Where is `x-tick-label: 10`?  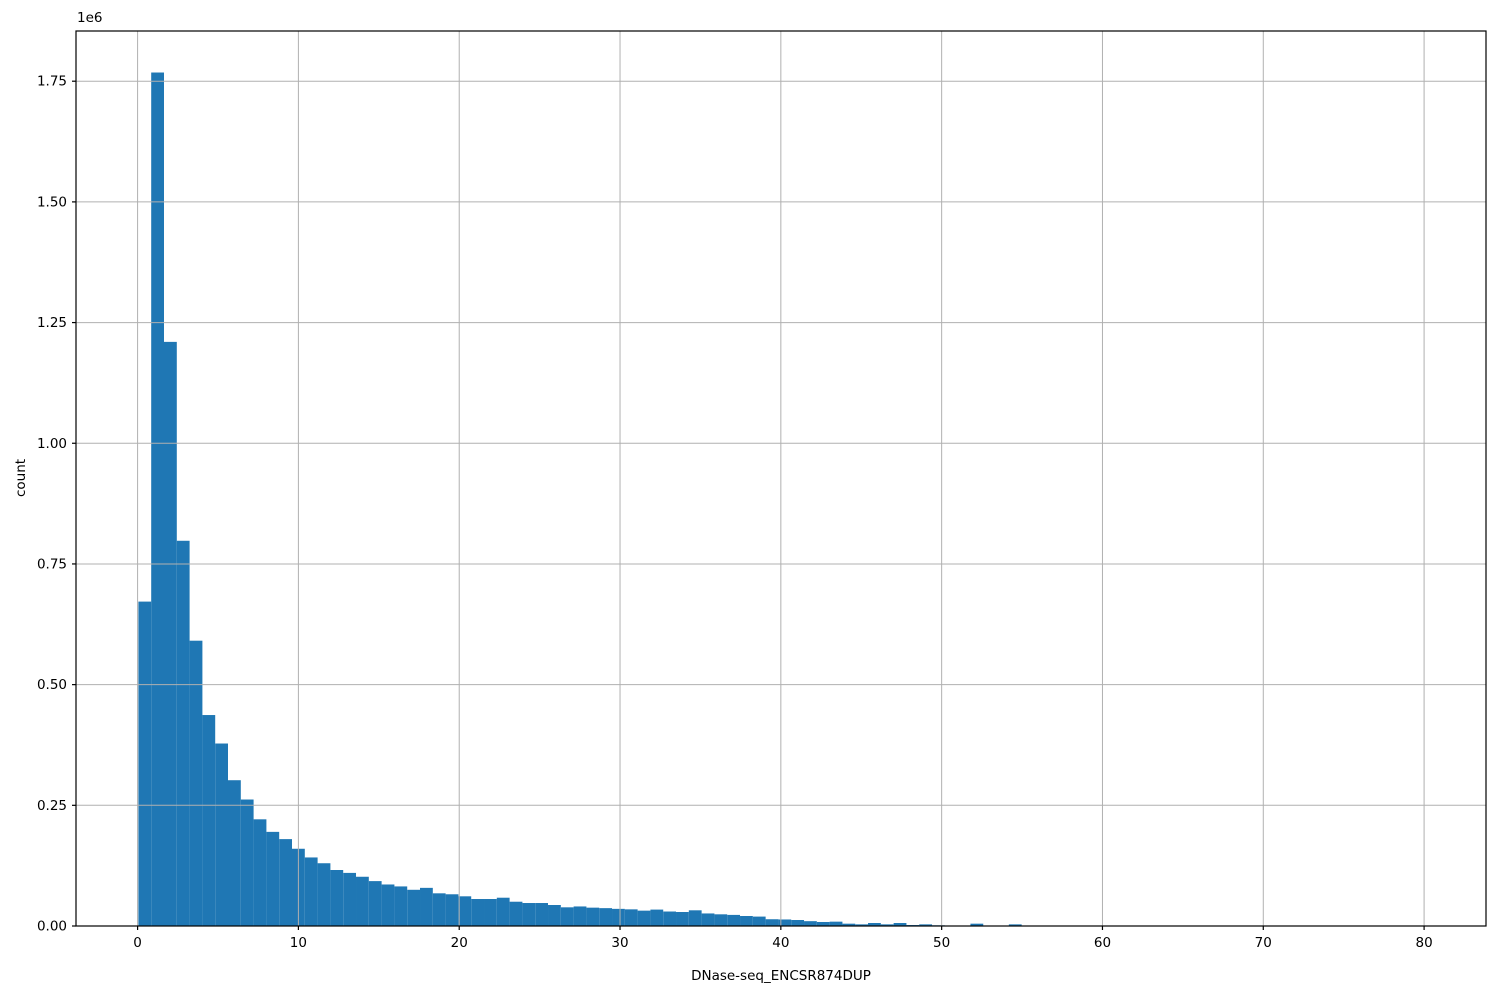
x-tick-label: 10 is located at coordinates (298, 943).